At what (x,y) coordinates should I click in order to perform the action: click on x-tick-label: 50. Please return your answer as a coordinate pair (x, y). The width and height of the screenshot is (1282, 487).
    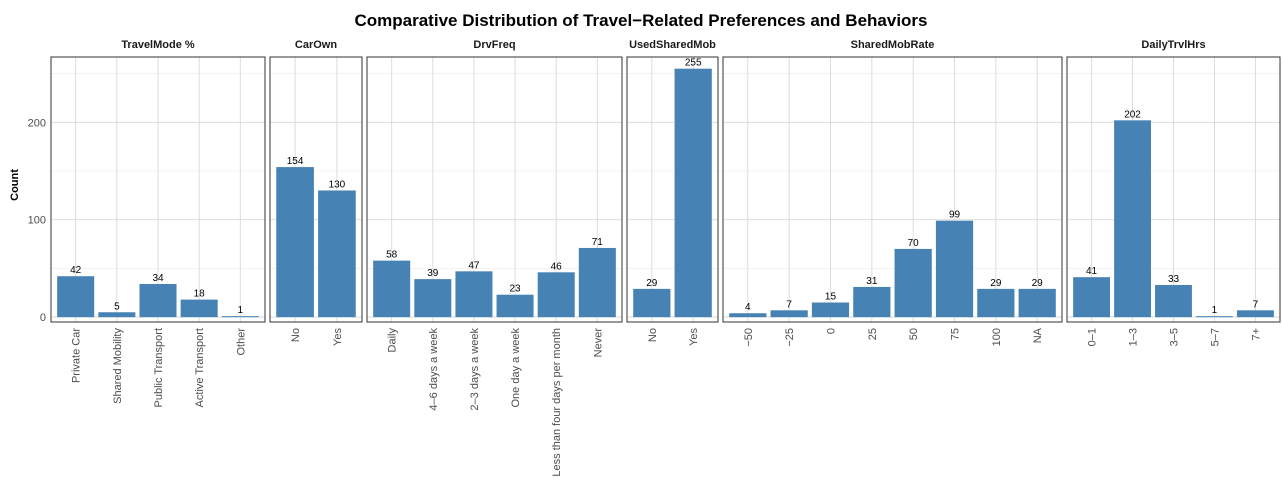
    Looking at the image, I should click on (914, 334).